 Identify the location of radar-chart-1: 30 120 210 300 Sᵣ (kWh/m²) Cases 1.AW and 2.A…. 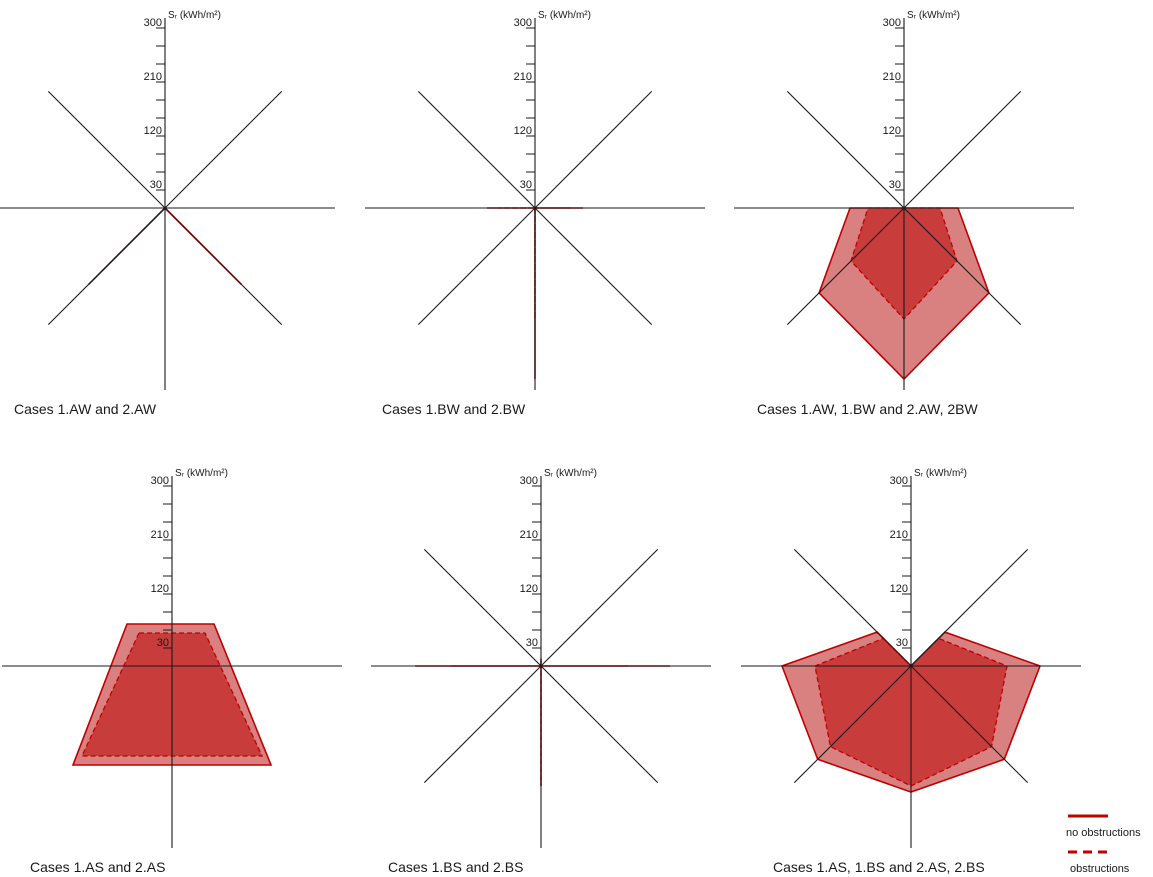
(167, 213).